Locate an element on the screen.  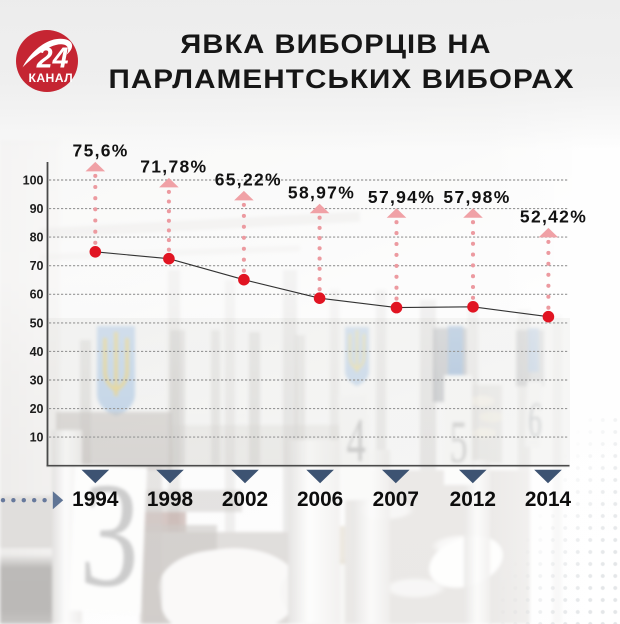
svg-text: 71,78% is located at coordinates (173, 167).